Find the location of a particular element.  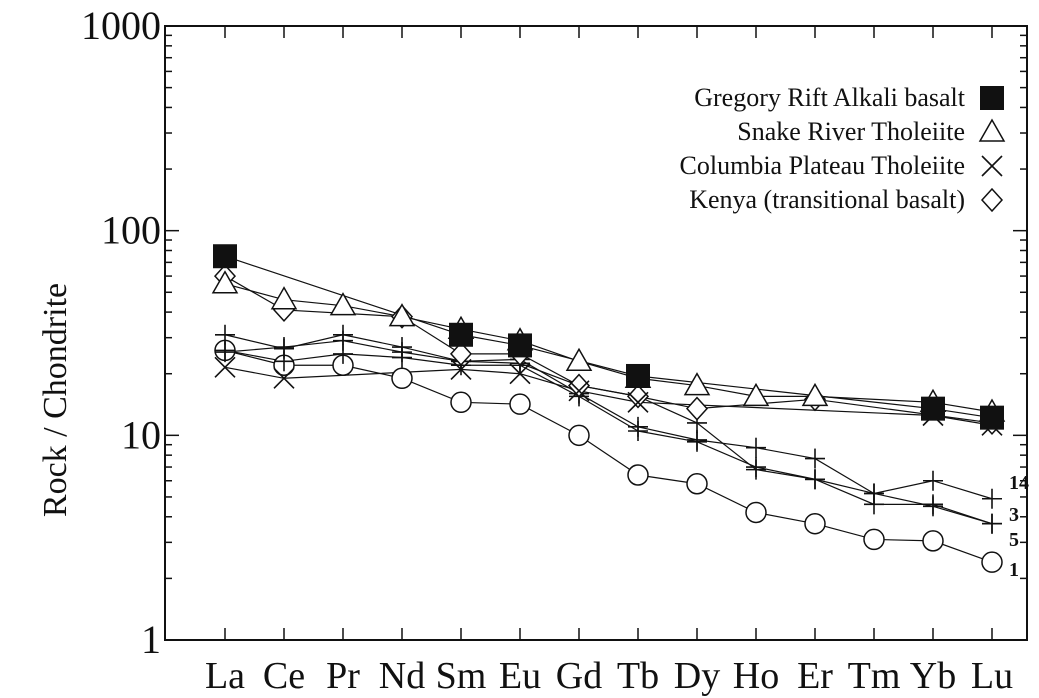

legend-marker-filled-square is located at coordinates (992, 98).